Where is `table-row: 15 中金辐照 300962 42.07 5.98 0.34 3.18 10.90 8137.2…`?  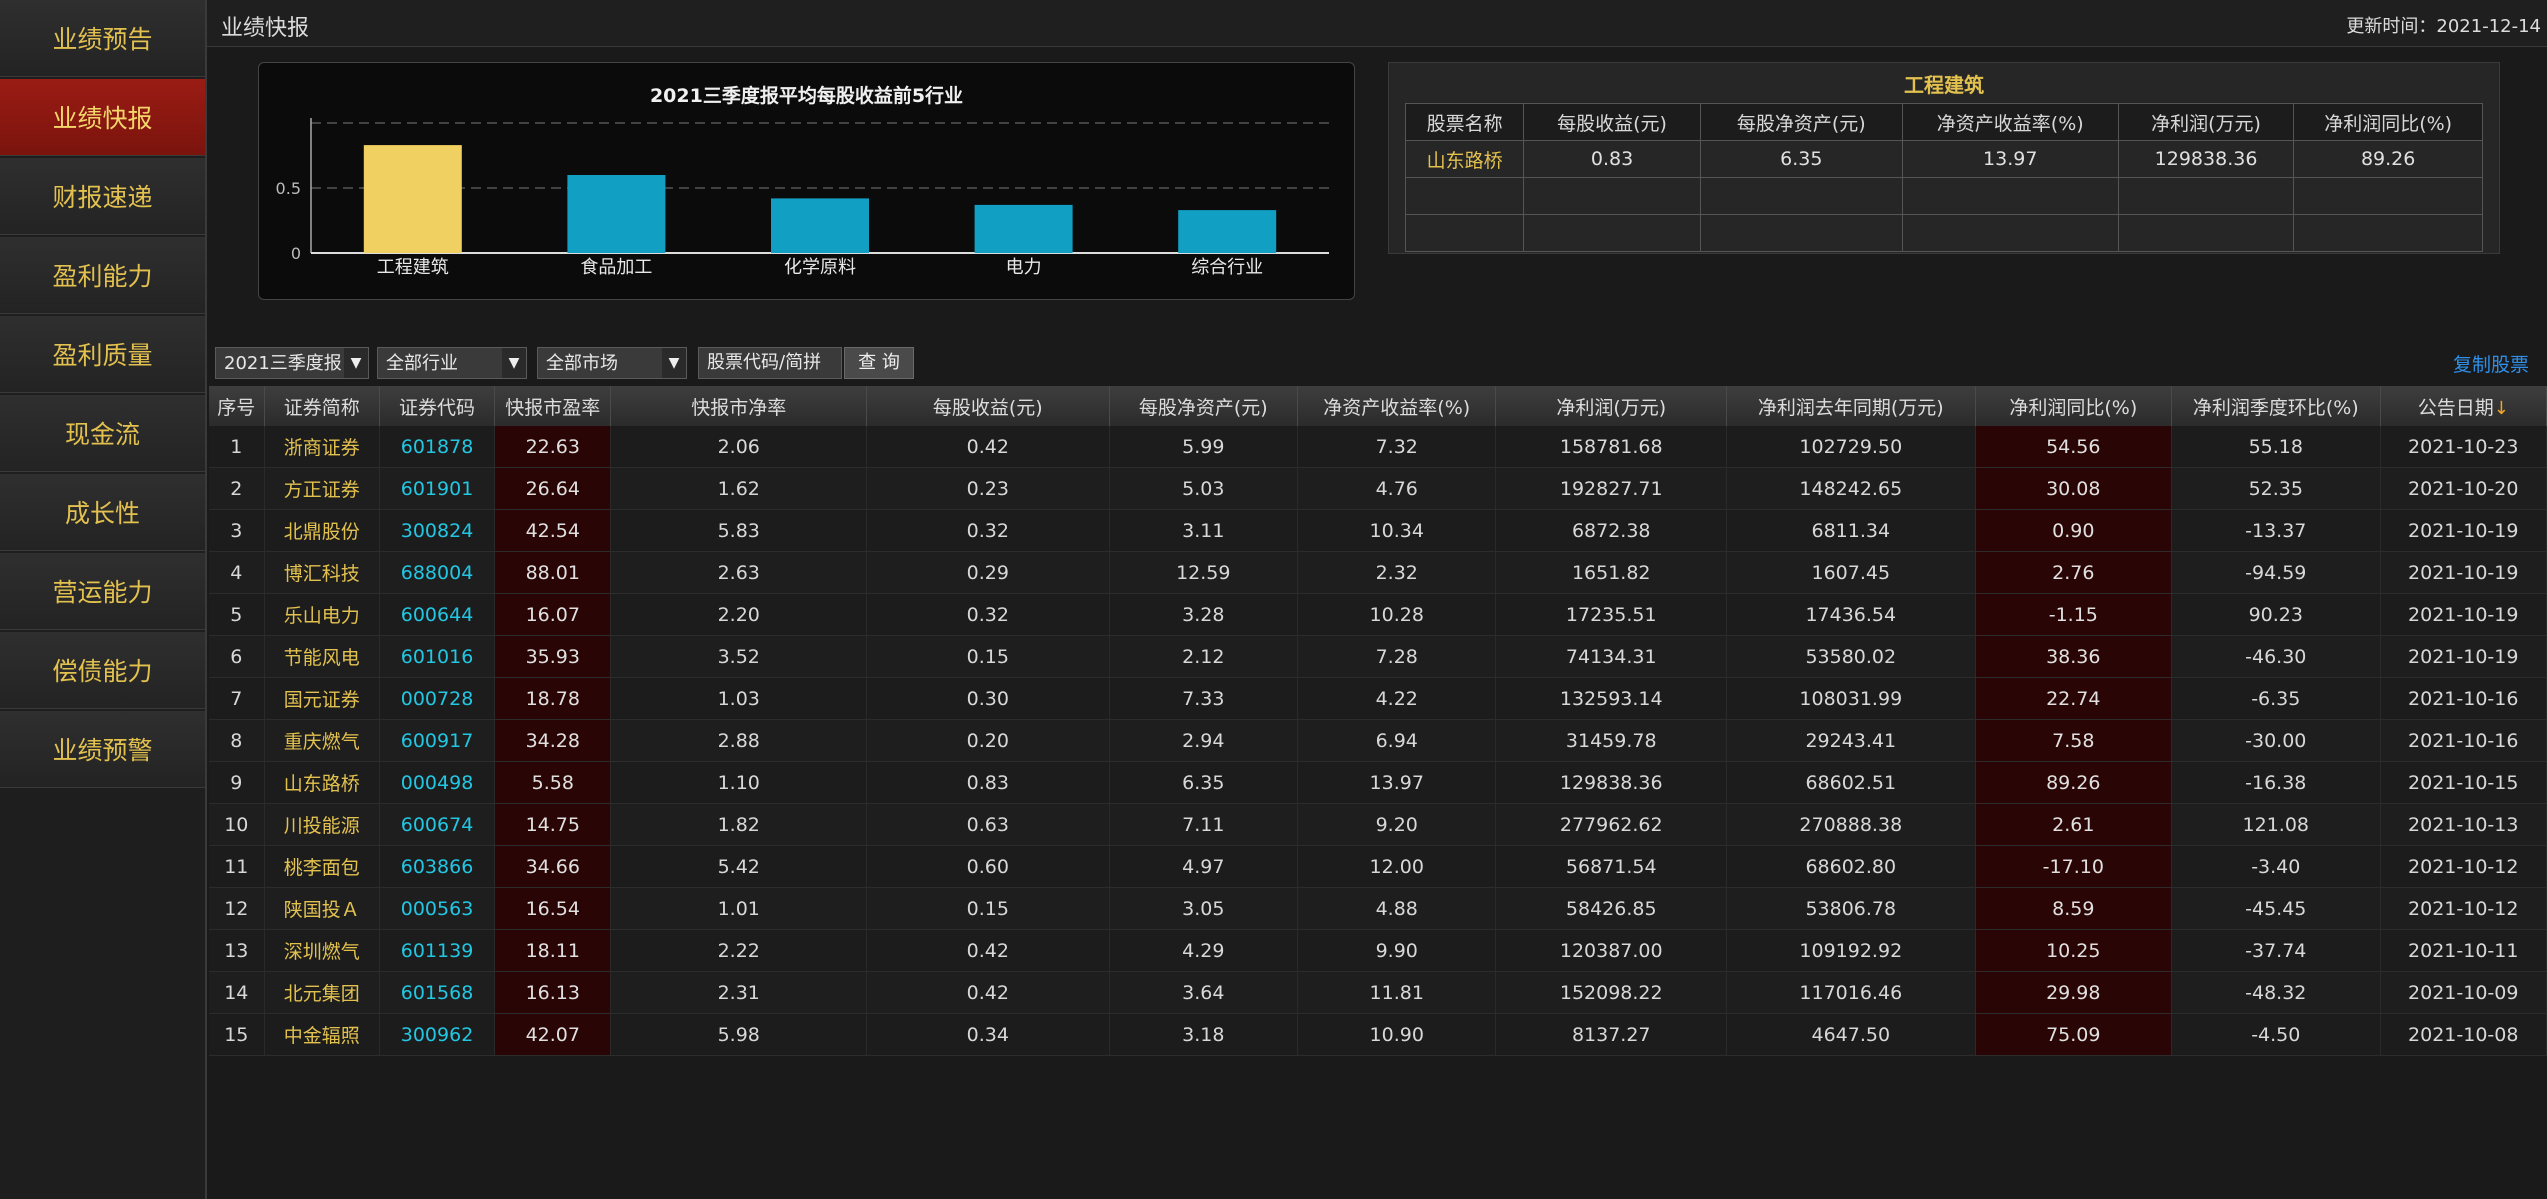
table-row: 15 中金辐照 300962 42.07 5.98 0.34 3.18 10.90 8137.2… is located at coordinates (1378, 1034).